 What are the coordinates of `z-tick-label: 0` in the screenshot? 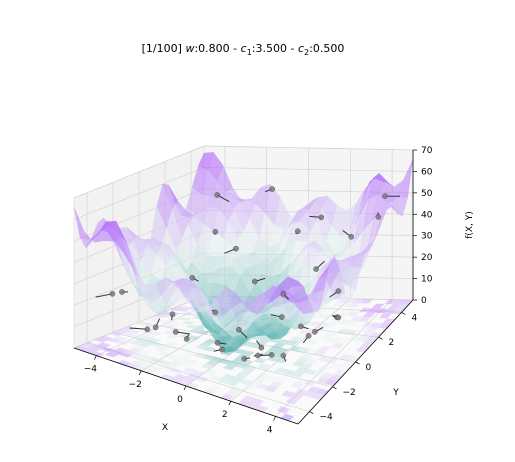 It's located at (424, 301).